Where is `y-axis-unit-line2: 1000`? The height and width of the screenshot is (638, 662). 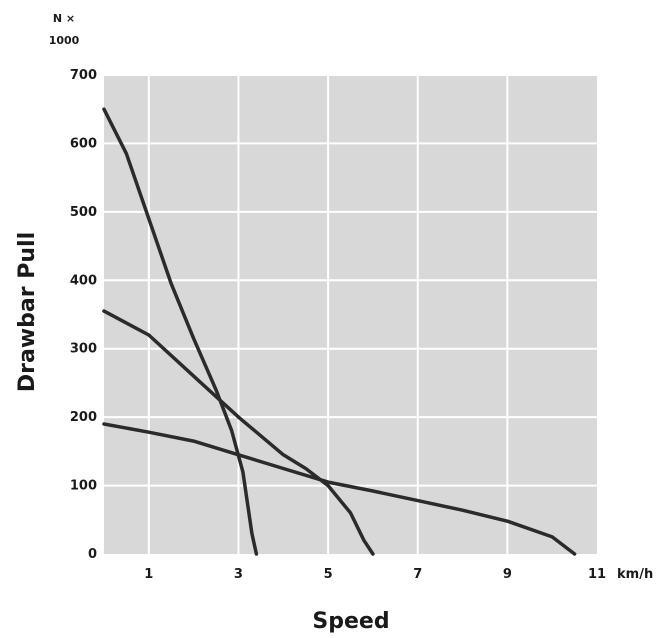 y-axis-unit-line2: 1000 is located at coordinates (64, 40).